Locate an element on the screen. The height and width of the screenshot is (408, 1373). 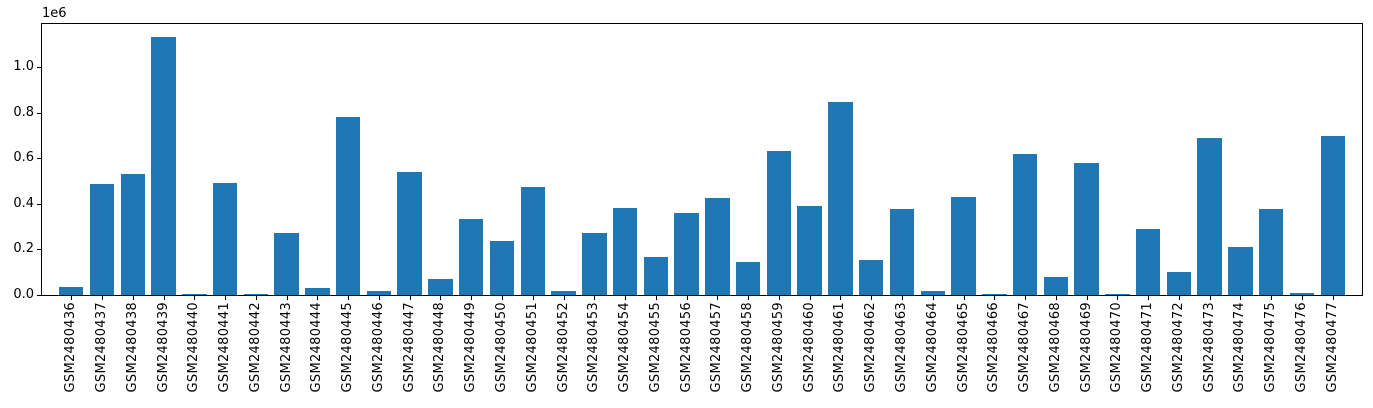
x-tick-label: GSM2480438 is located at coordinates (132, 347).